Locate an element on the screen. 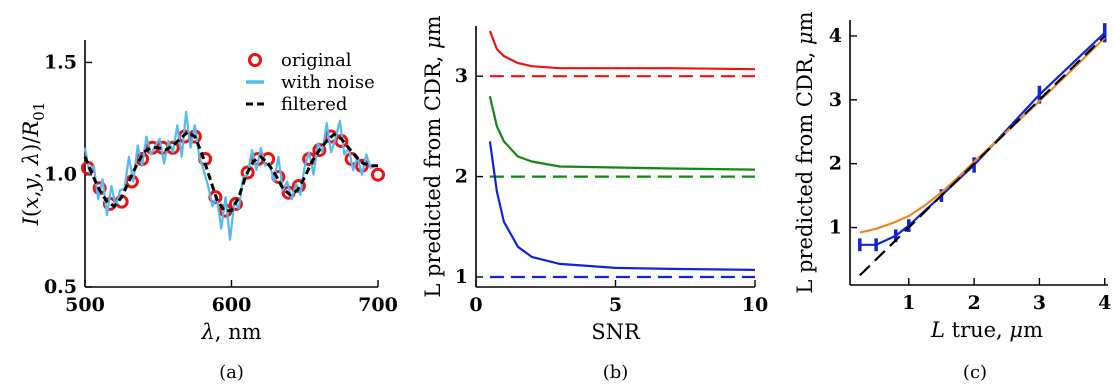 This screenshot has width=1114, height=386. y-axis-label-comma: , is located at coordinates (31, 193).